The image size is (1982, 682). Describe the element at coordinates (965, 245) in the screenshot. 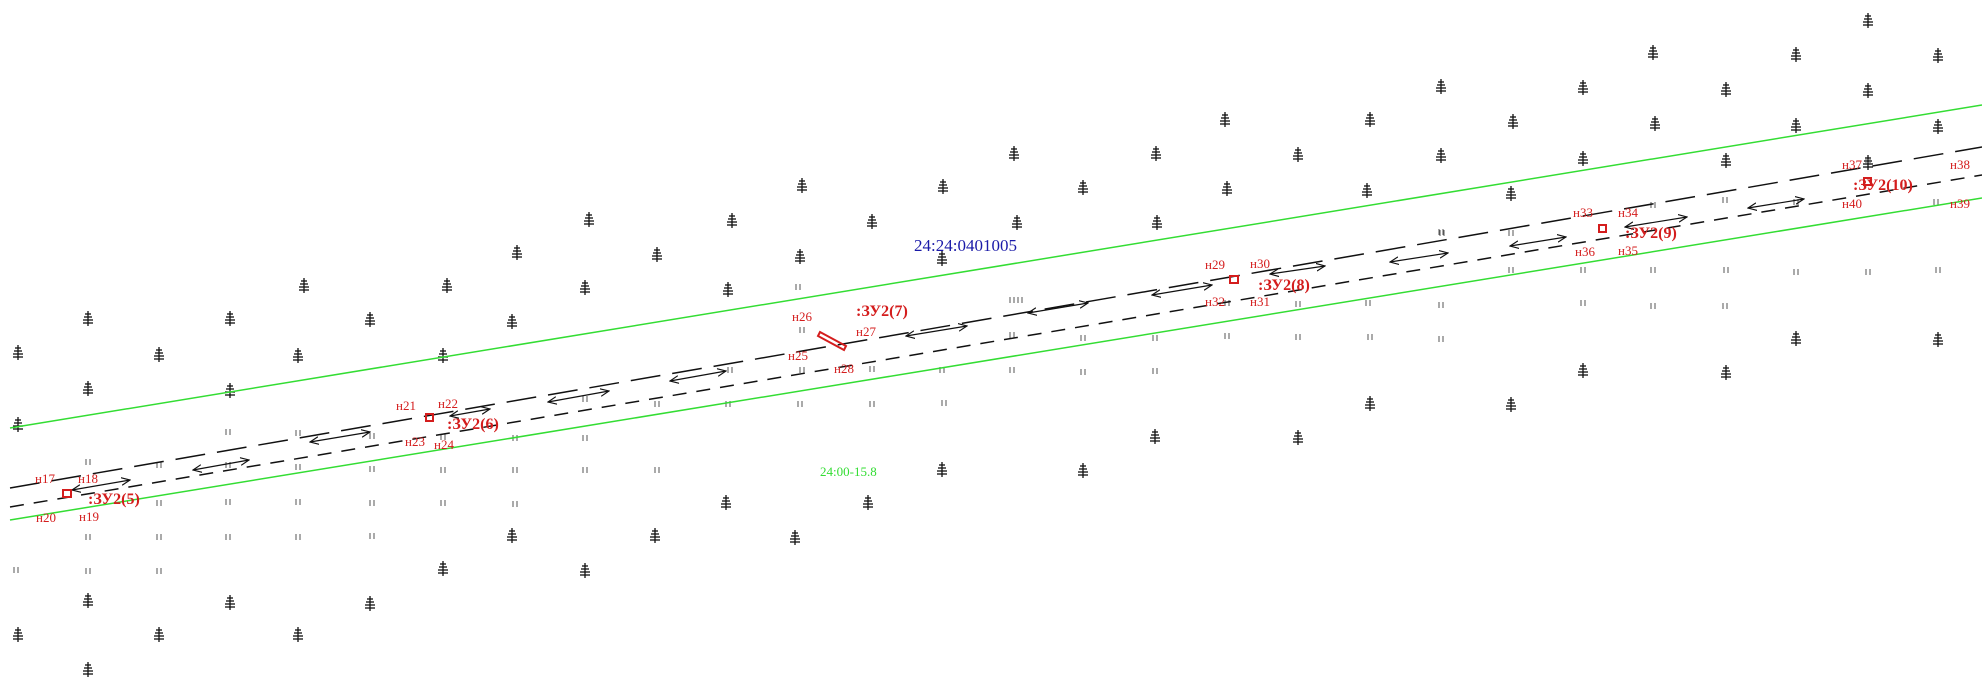

I see `cadastral-quarter-label: 24:24:0401005` at that location.